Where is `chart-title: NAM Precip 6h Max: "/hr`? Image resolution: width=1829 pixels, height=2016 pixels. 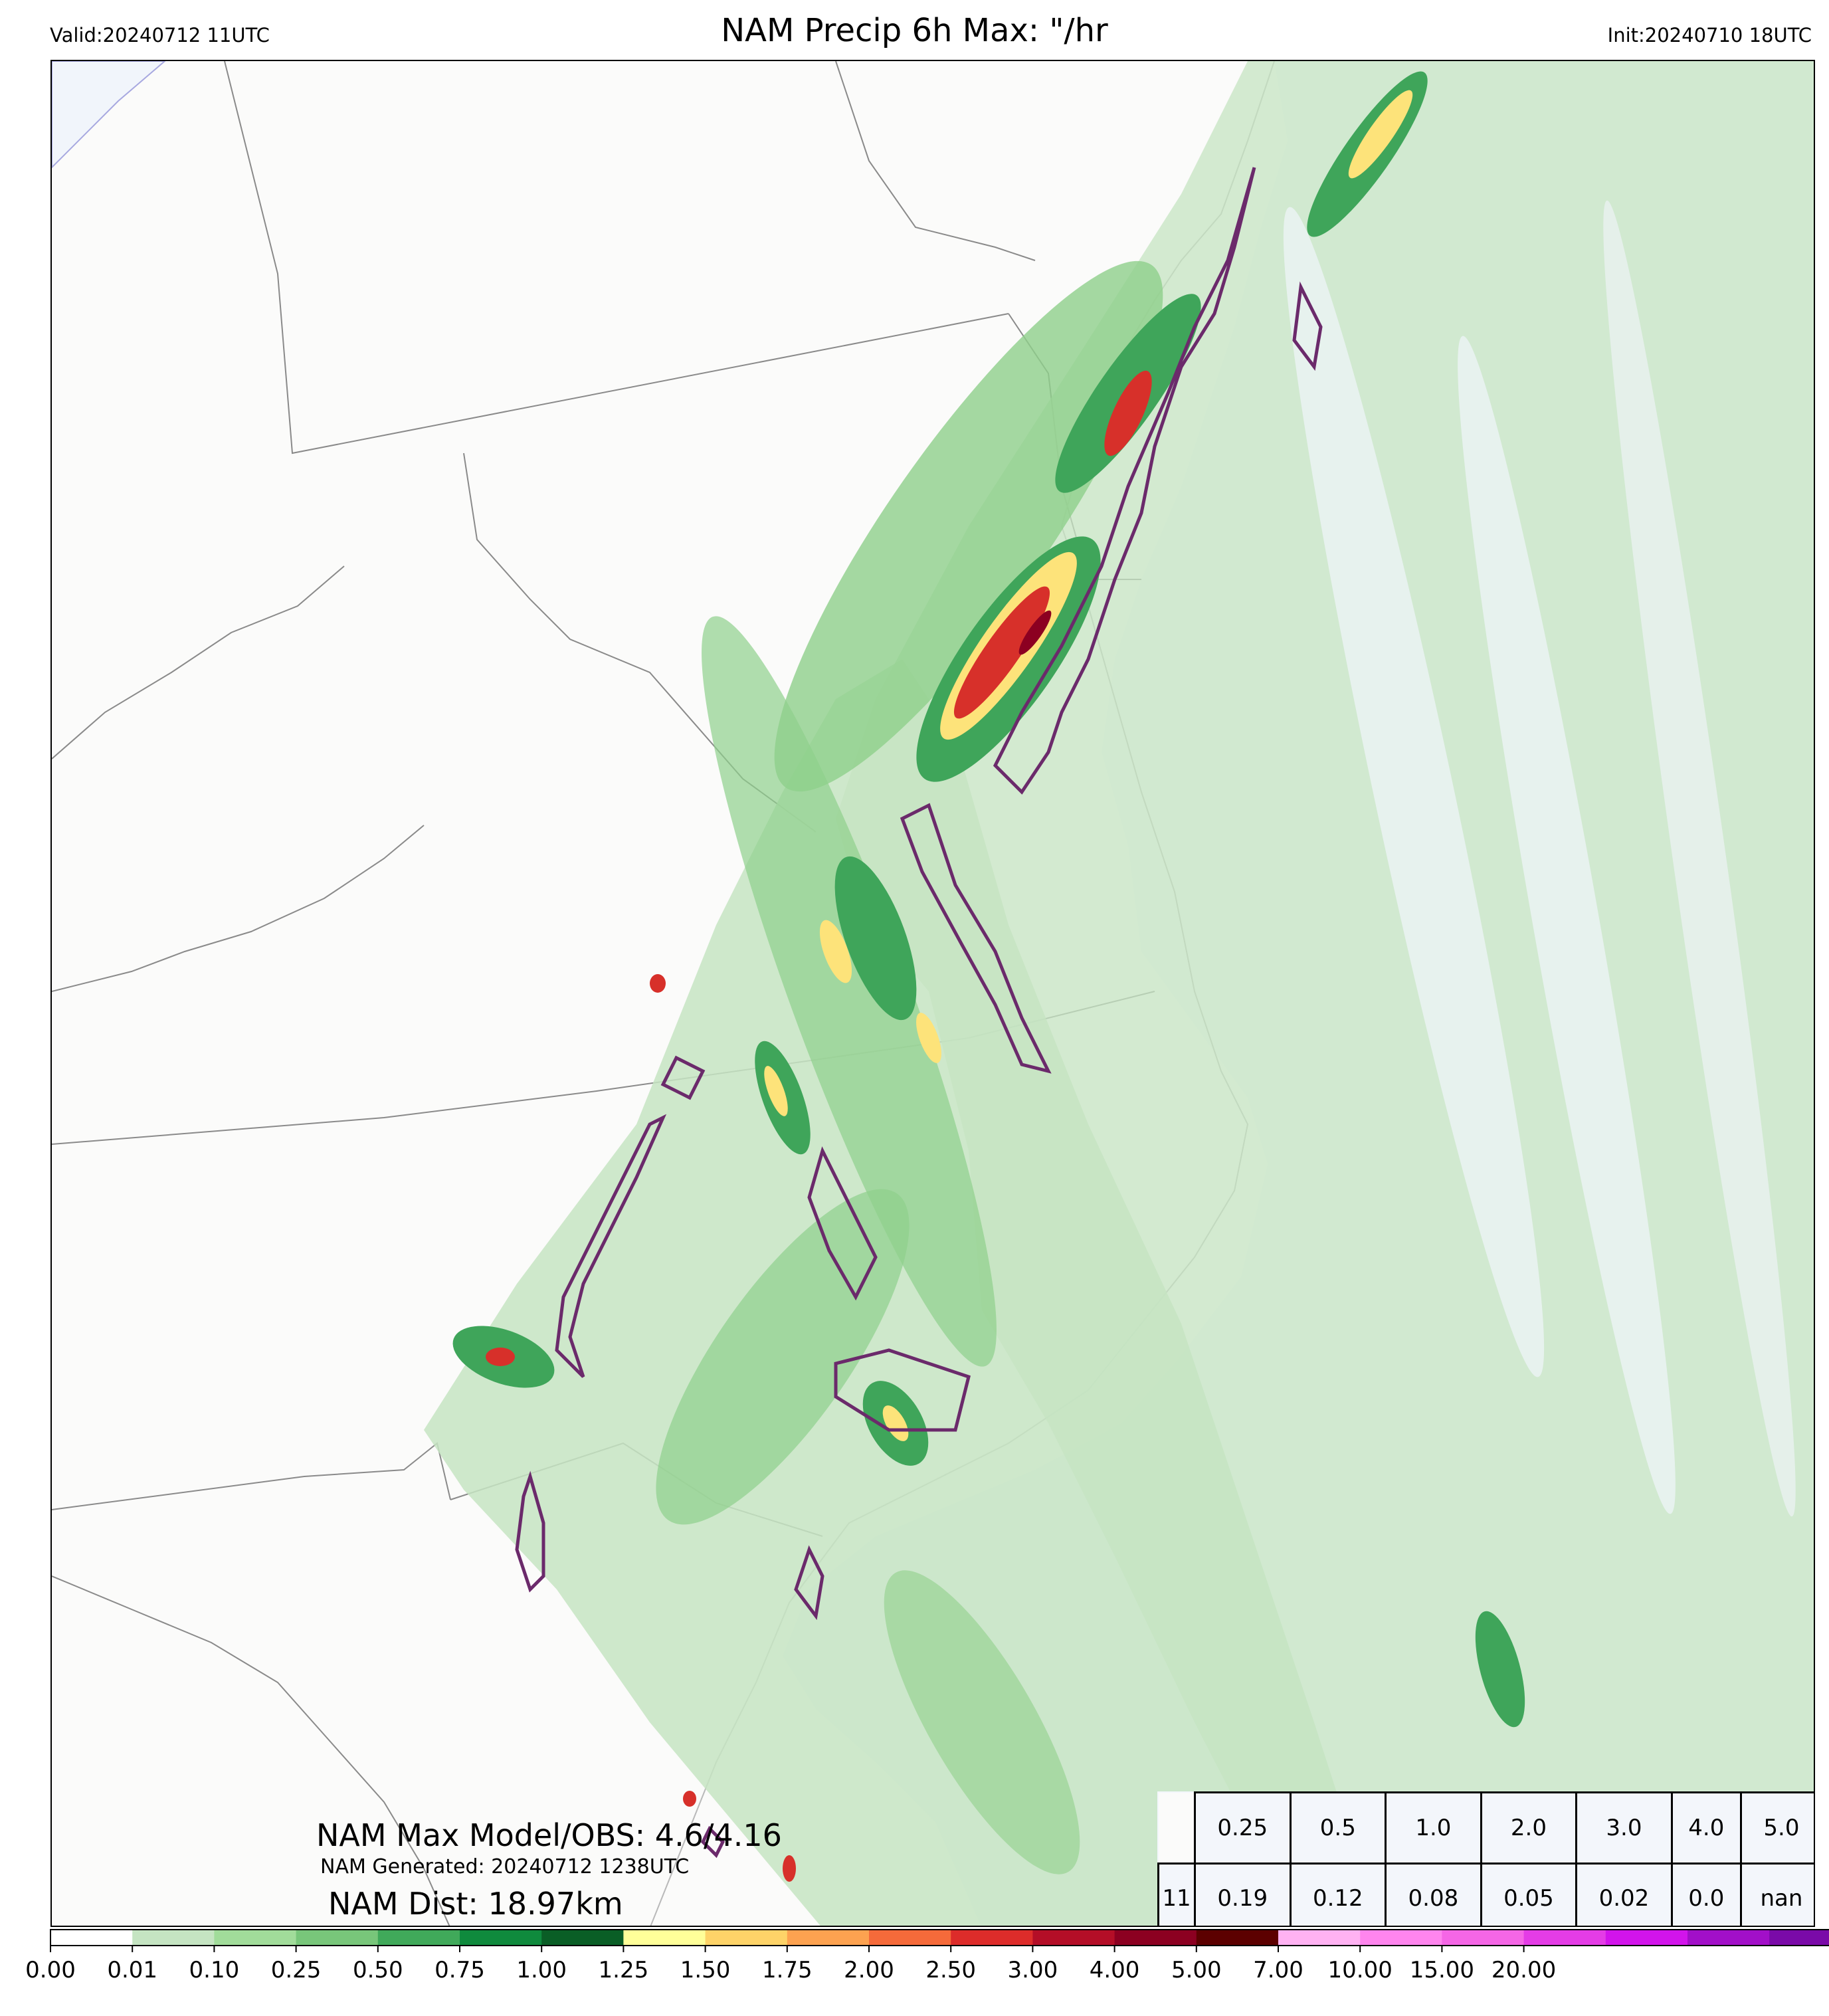 chart-title: NAM Precip 6h Max: "/hr is located at coordinates (914, 31).